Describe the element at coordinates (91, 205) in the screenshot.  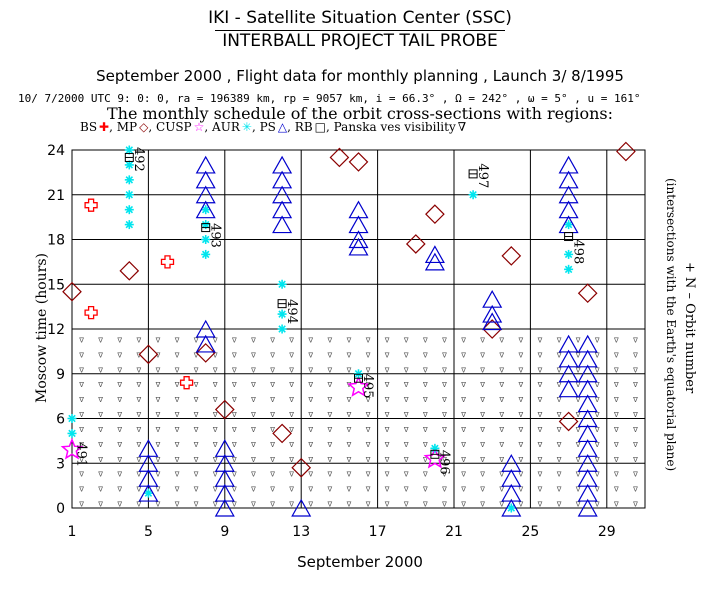
I see `bs-point` at that location.